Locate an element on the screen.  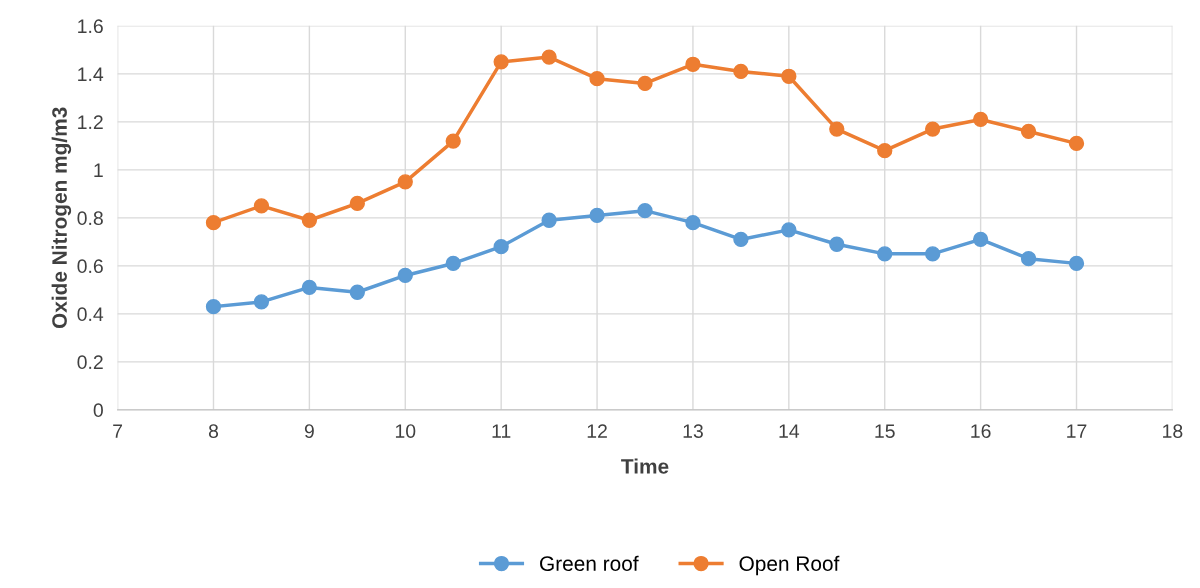
y-tick-label: 1.4 is located at coordinates (91, 74).